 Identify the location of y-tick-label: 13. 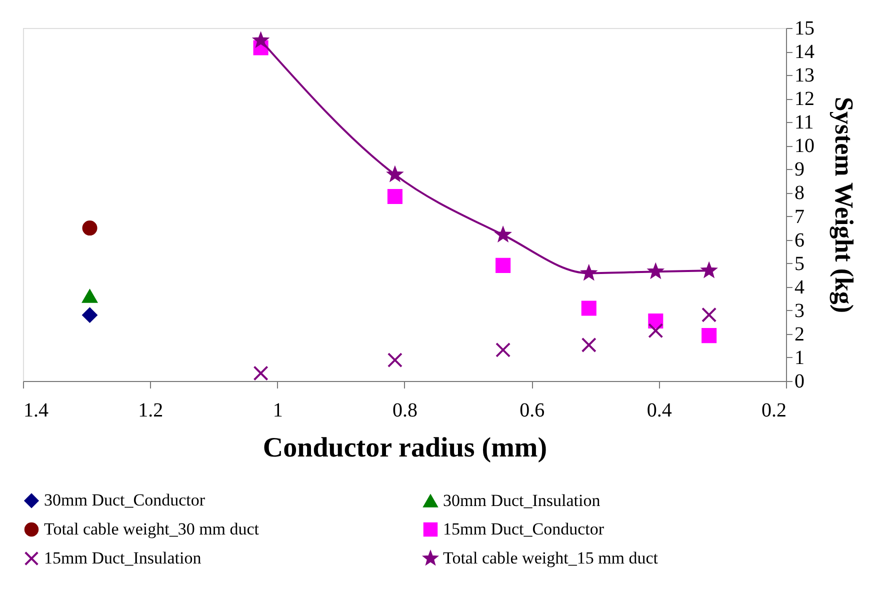
(804, 75).